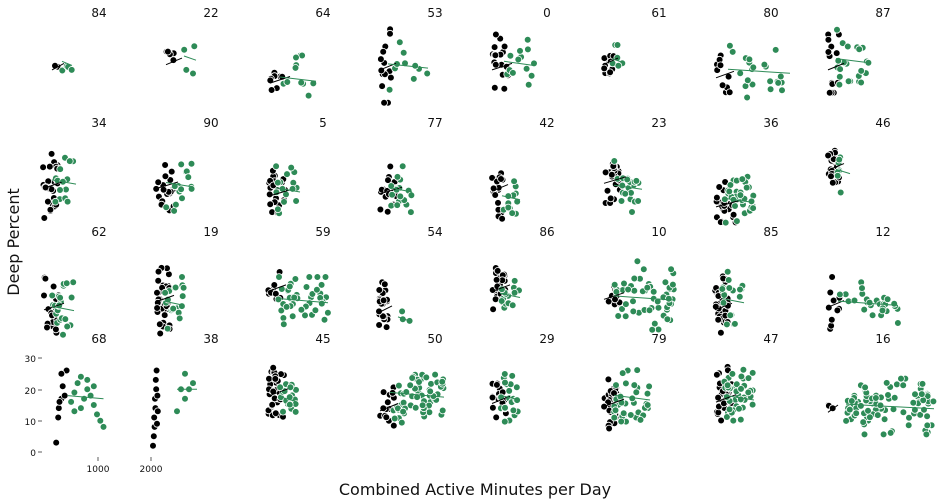 Image resolution: width=943 pixels, height=504 pixels. Describe the element at coordinates (475, 489) in the screenshot. I see `x-axis-label: Combined Active Minutes per Day` at that location.